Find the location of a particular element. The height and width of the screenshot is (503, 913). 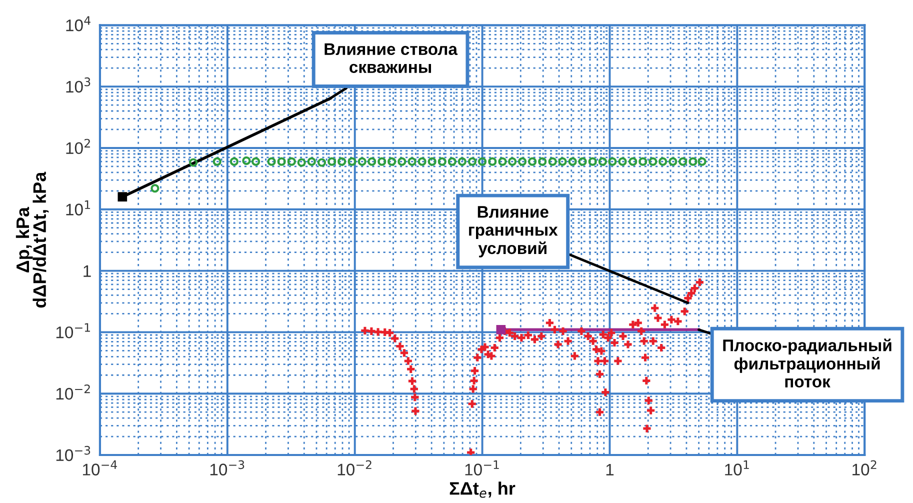

annotation: Влияние граничных условий is located at coordinates (513, 232).